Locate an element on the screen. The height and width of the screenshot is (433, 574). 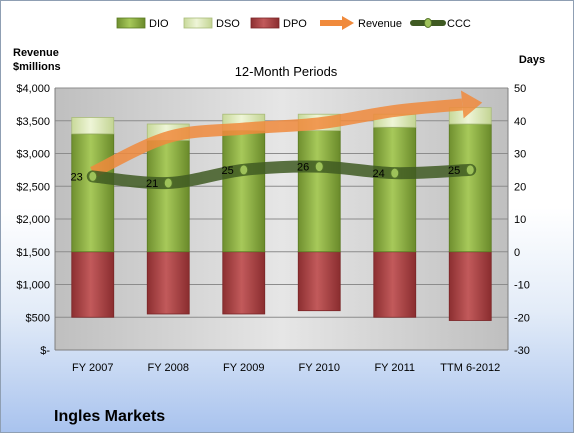
legend-swatch-dpo is located at coordinates (265, 23).